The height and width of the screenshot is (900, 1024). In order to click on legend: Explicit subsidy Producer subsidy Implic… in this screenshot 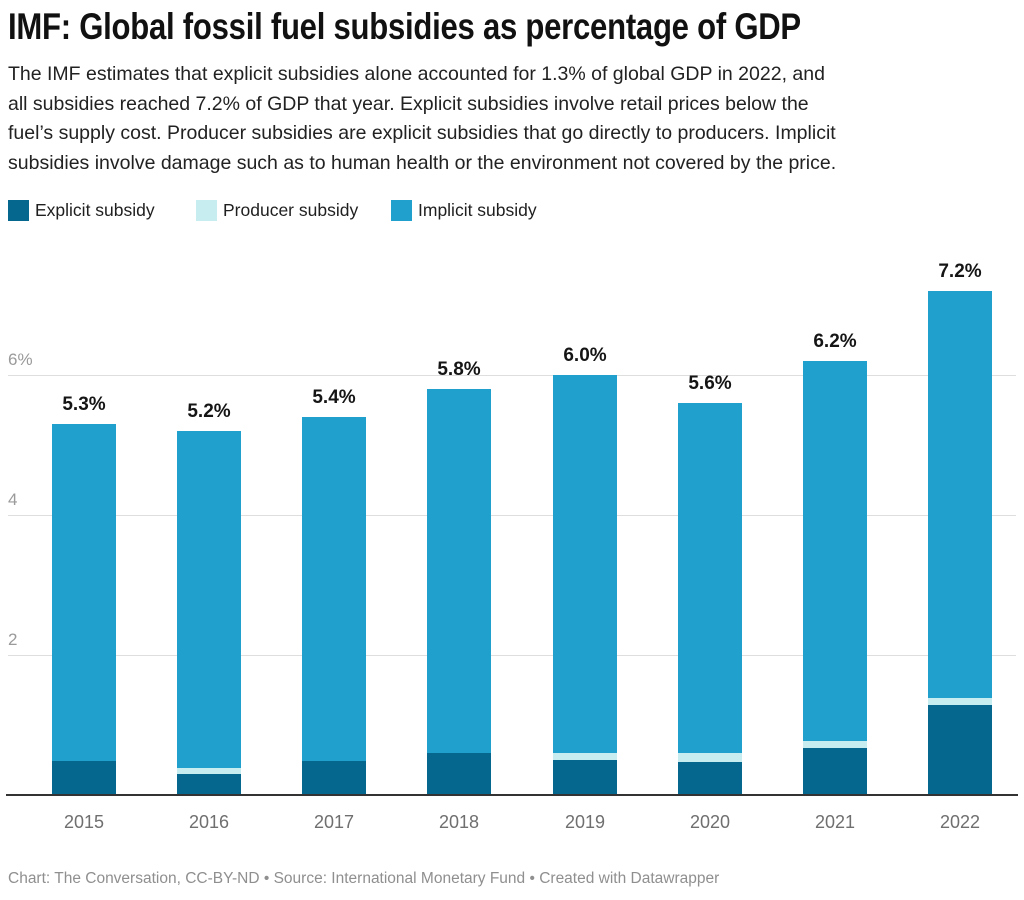, I will do `click(512, 211)`.